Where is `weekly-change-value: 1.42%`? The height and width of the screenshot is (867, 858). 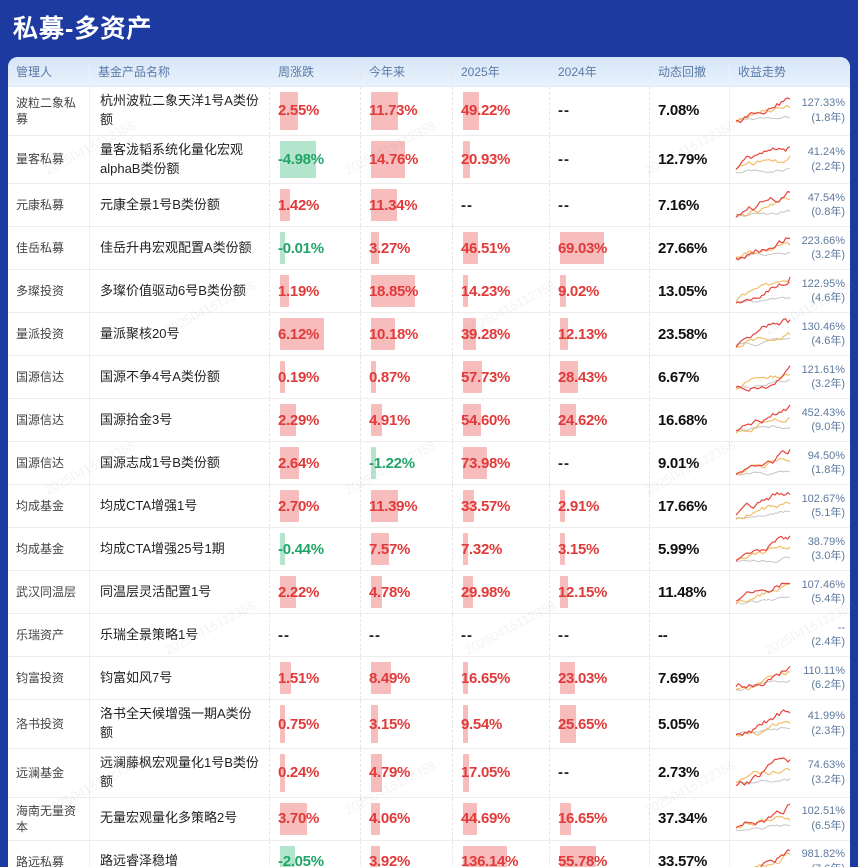
weekly-change-value: 1.42% is located at coordinates (299, 205).